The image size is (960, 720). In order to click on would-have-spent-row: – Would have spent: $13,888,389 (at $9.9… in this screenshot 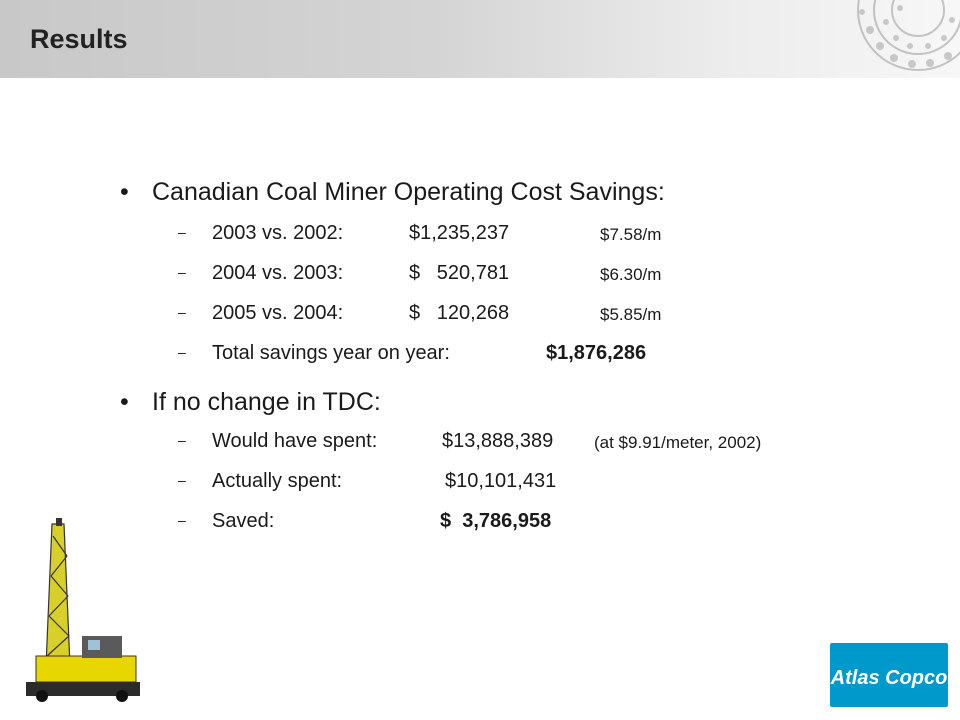, I will do `click(528, 445)`.